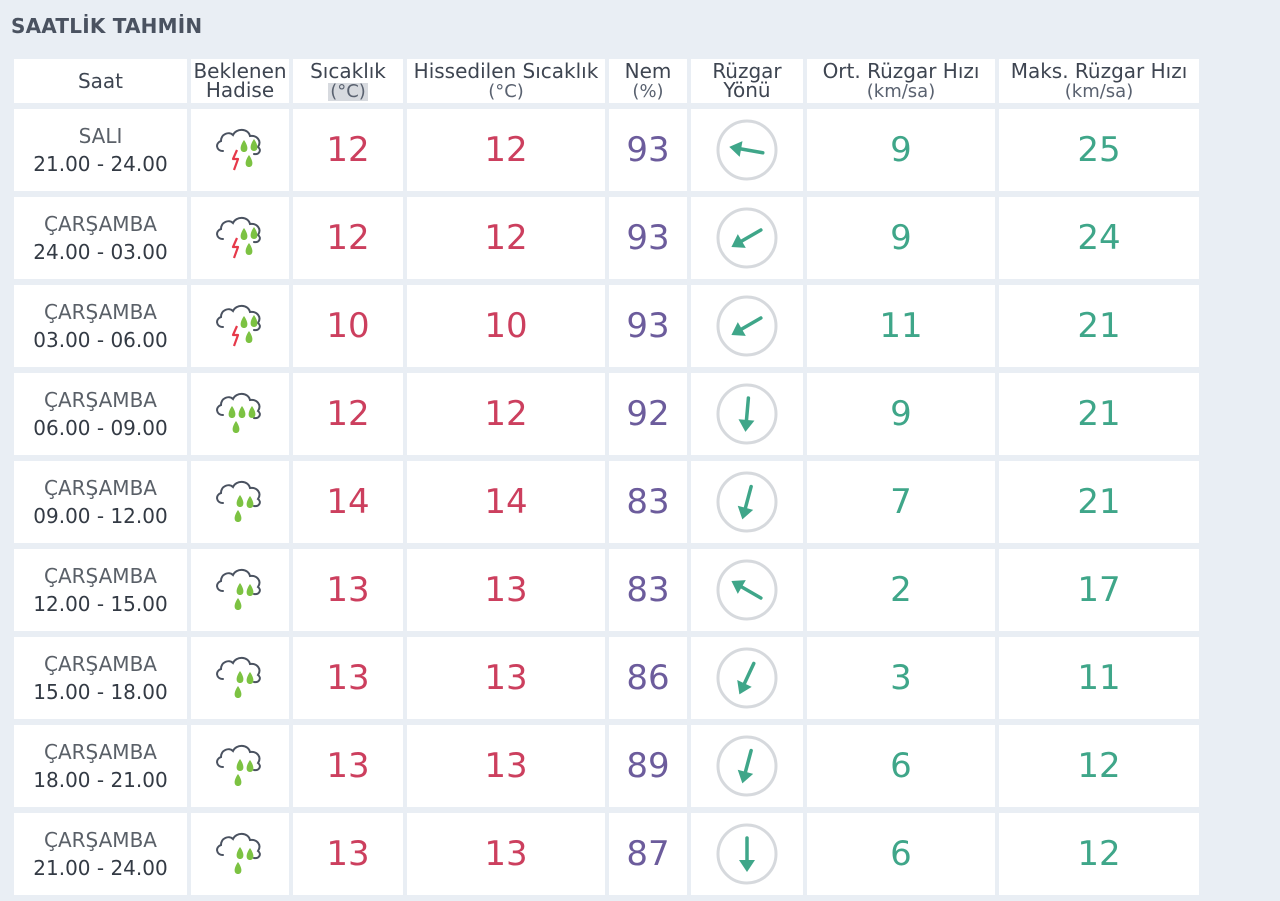  I want to click on table-row: ÇARŞAMBA 03.00 - 06.00 10 10 93 11 21, so click(606, 326).